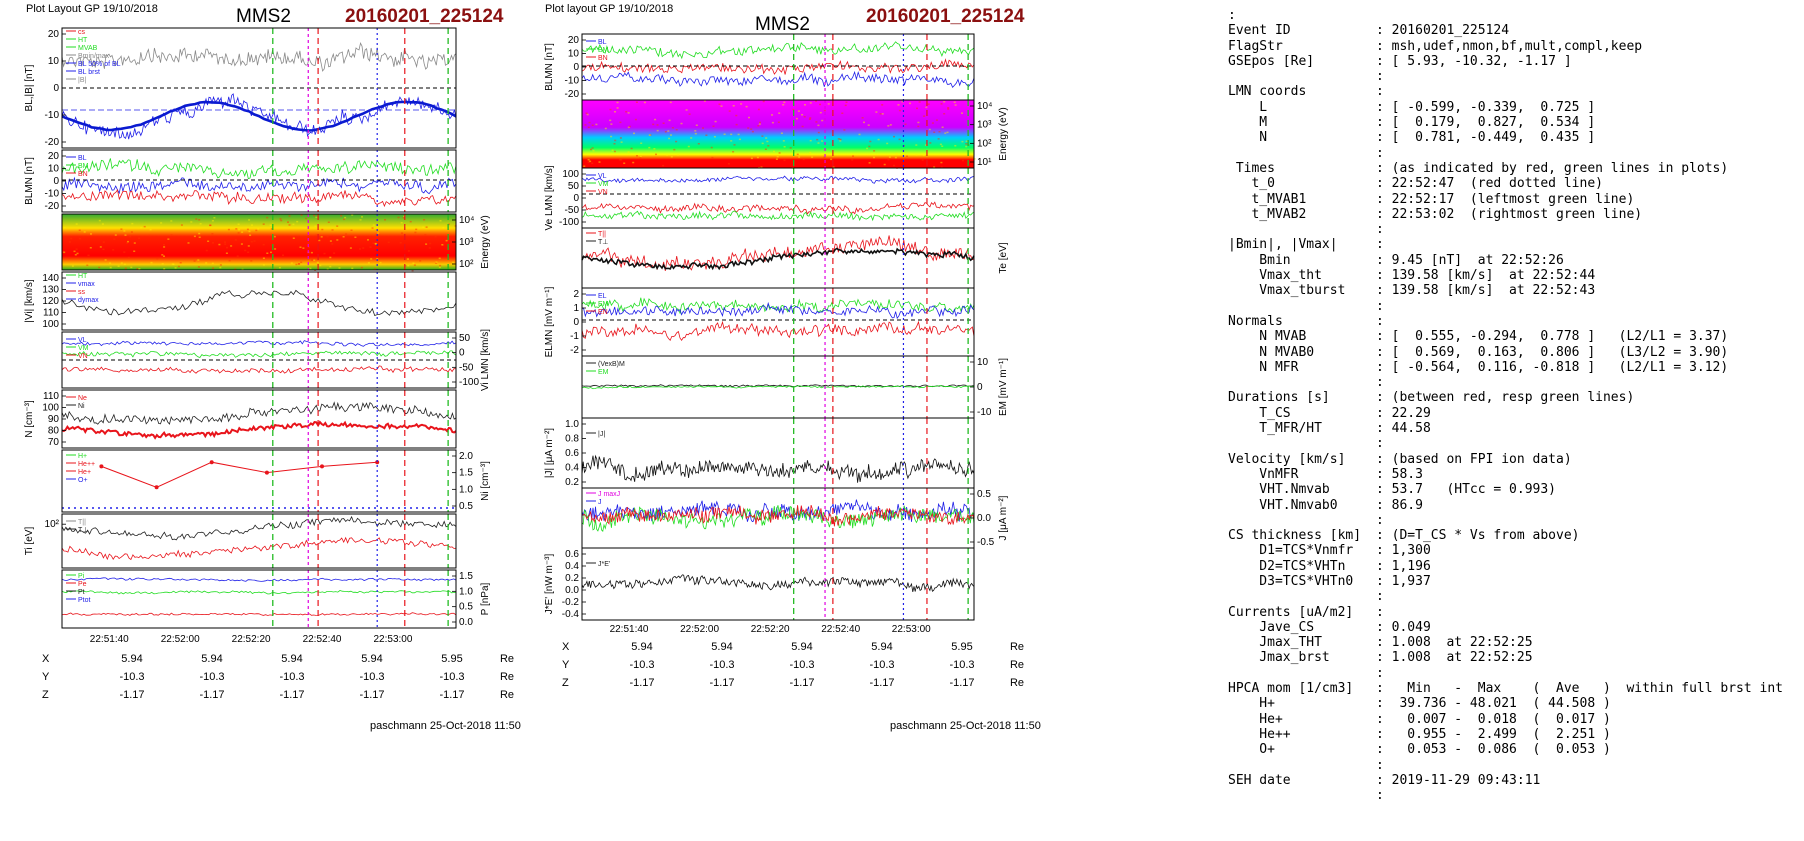 The width and height of the screenshot is (1804, 841). I want to click on mid-je-line, so click(778, 583).